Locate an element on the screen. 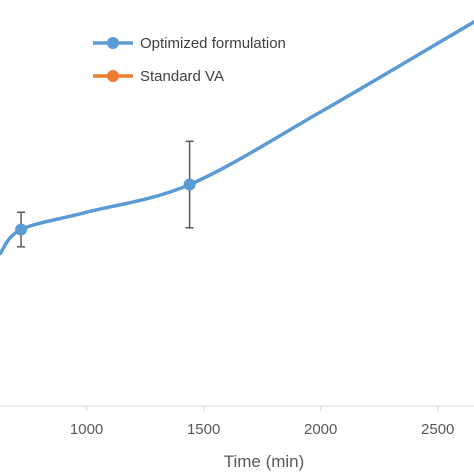 The width and height of the screenshot is (474, 474). legend-label: Standard VA is located at coordinates (182, 76).